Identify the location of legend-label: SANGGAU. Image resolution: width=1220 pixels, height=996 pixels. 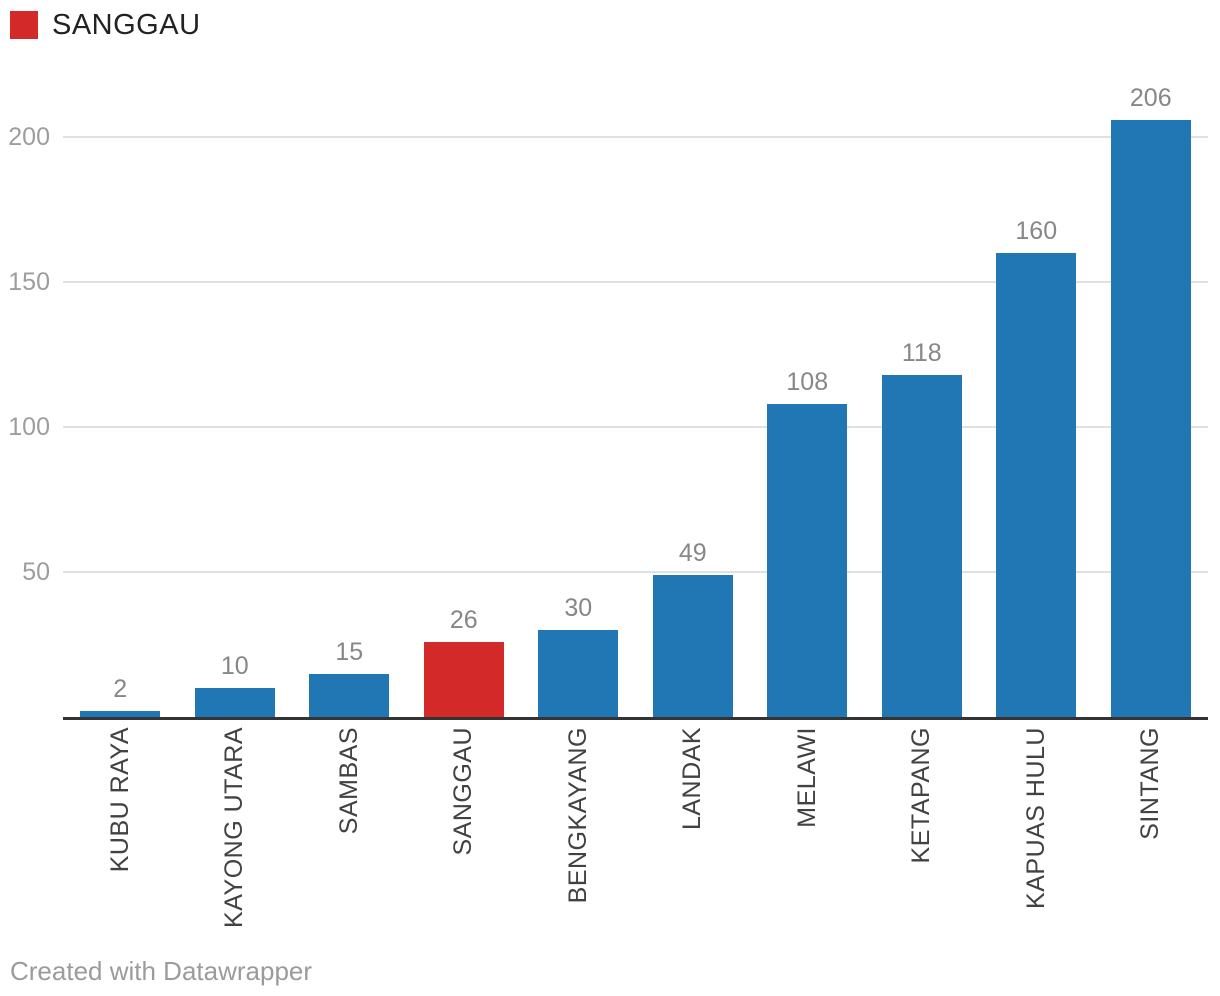
(126, 25).